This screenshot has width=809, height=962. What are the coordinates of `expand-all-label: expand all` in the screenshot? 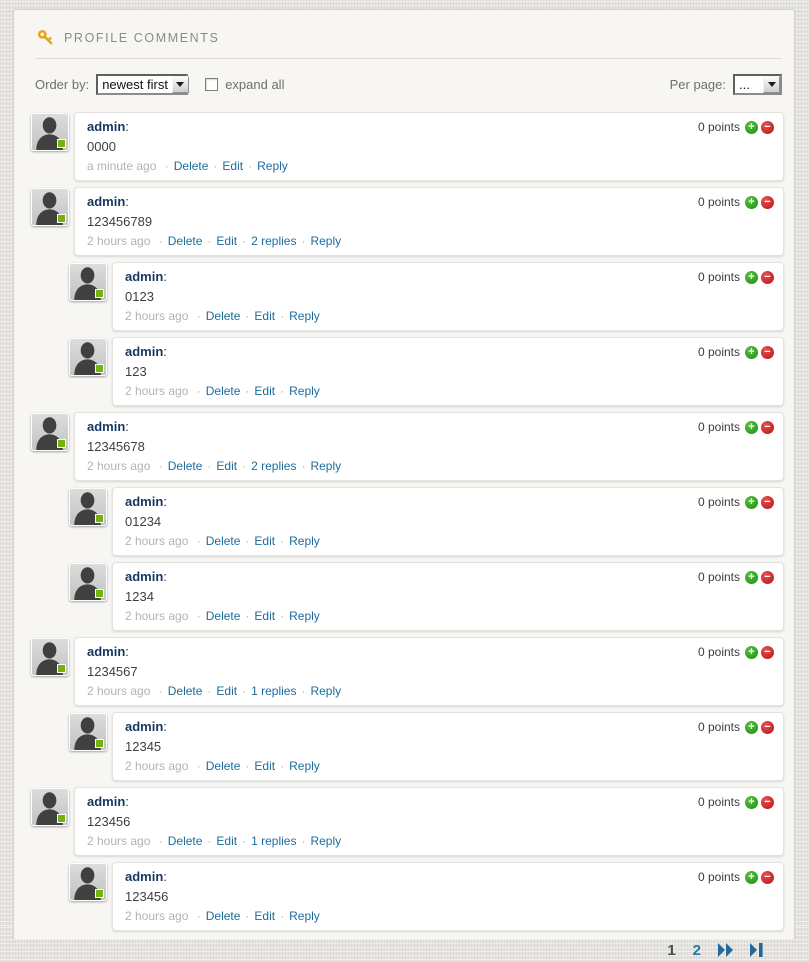 It's located at (255, 84).